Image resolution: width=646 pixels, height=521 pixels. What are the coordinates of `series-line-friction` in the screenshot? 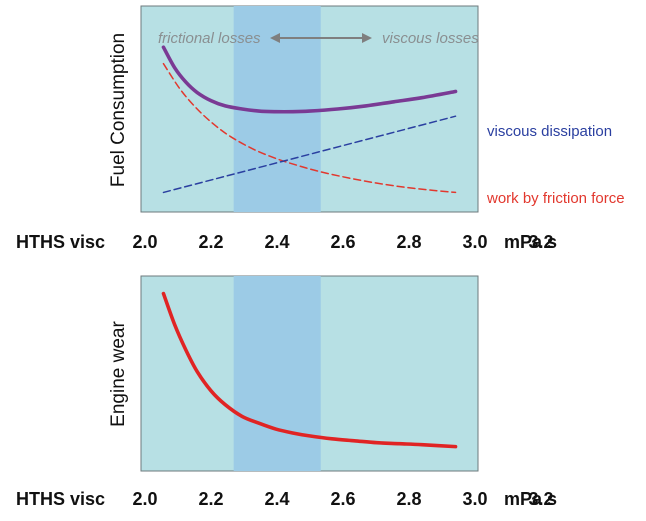 It's located at (309, 128).